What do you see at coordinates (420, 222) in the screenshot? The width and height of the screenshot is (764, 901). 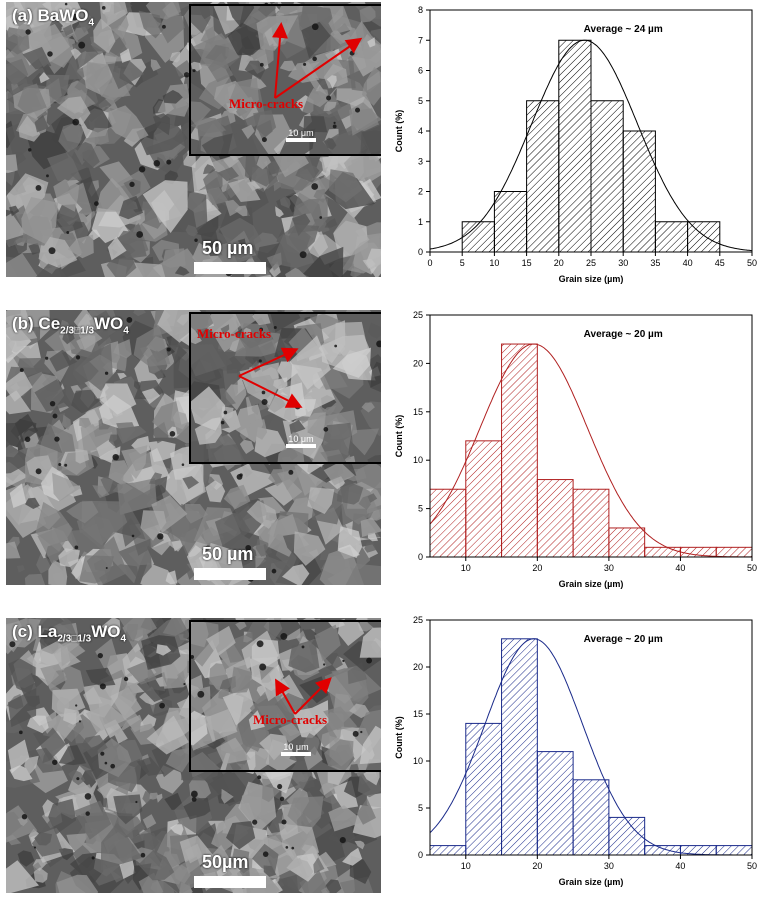 I see `y-tick-label: 1` at bounding box center [420, 222].